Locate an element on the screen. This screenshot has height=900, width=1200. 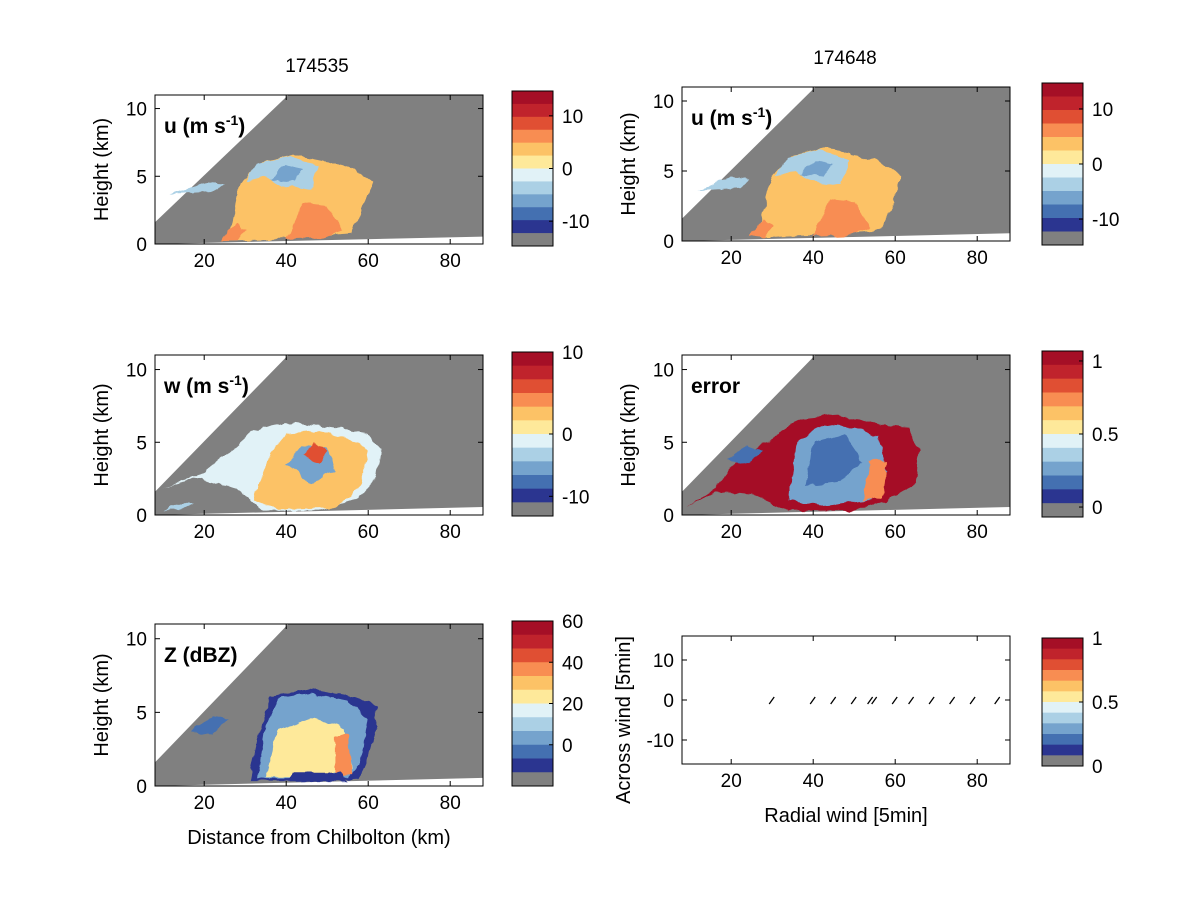
plot-area-u-right is located at coordinates (846, 164).